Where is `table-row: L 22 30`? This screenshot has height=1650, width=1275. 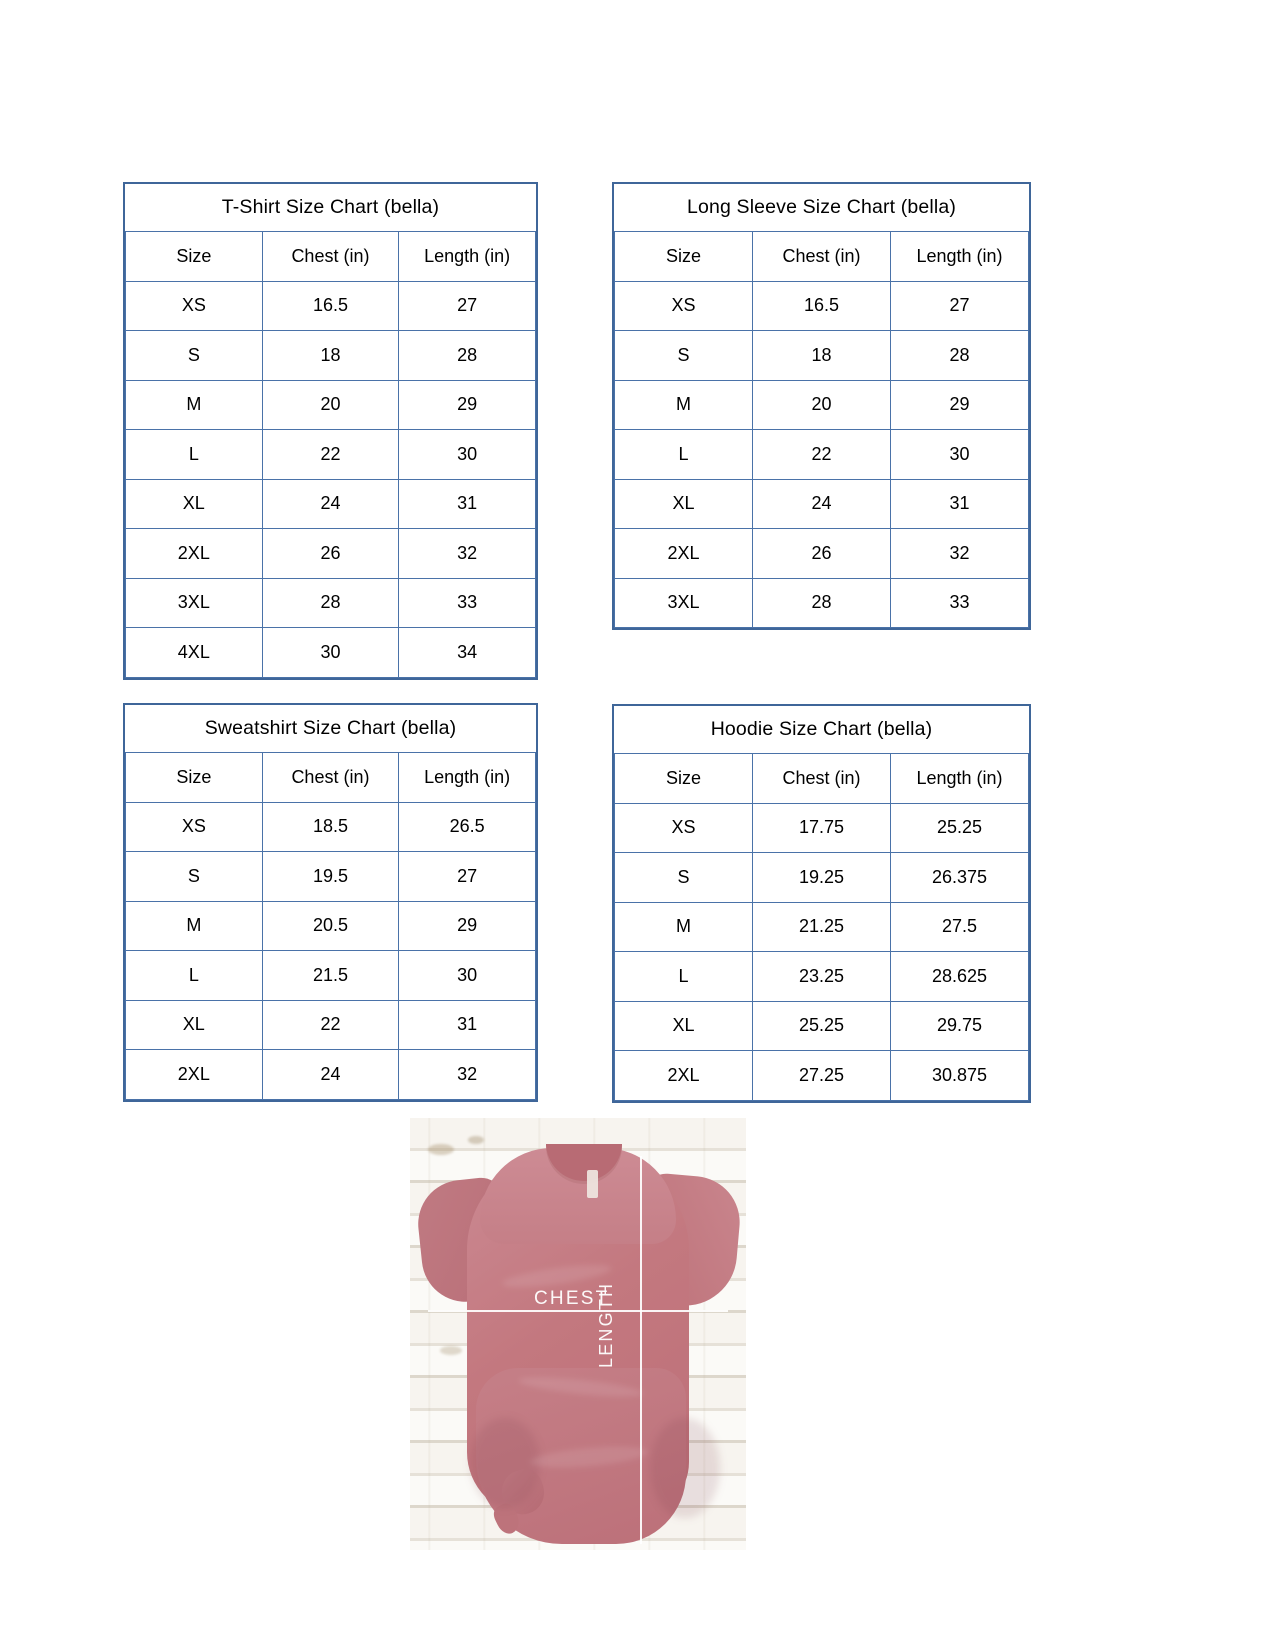
table-row: L 22 30 is located at coordinates (821, 454).